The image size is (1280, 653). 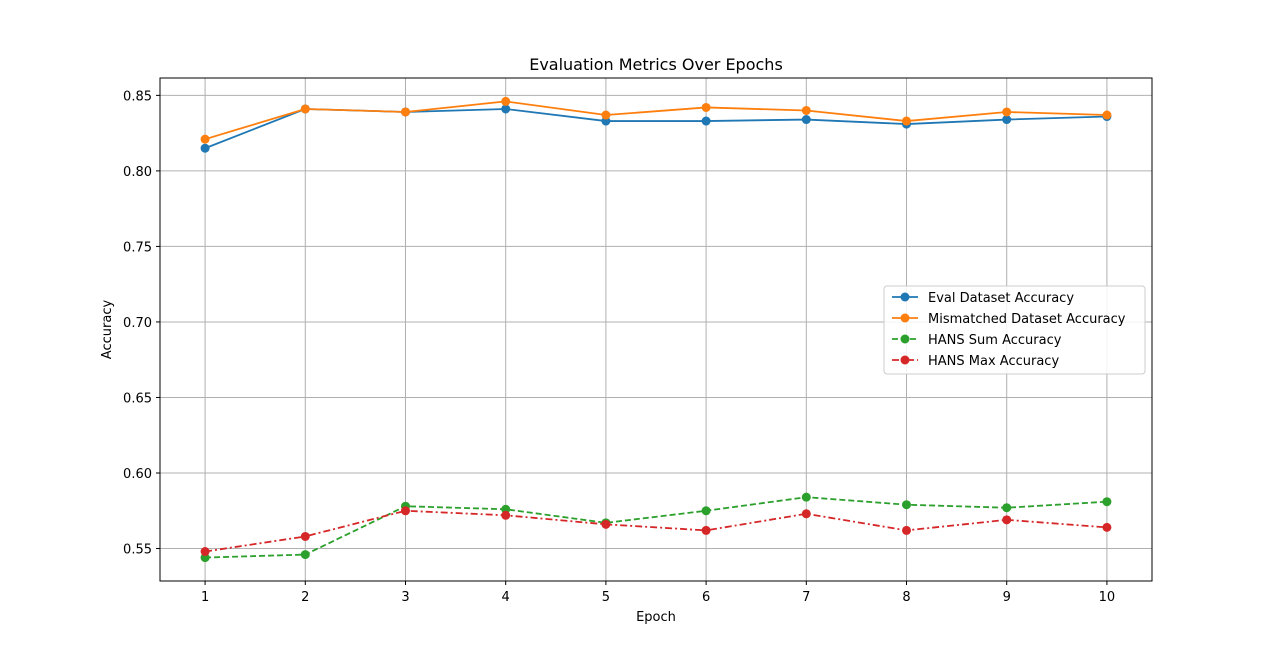 What do you see at coordinates (405, 597) in the screenshot?
I see `x-tick-label: 3` at bounding box center [405, 597].